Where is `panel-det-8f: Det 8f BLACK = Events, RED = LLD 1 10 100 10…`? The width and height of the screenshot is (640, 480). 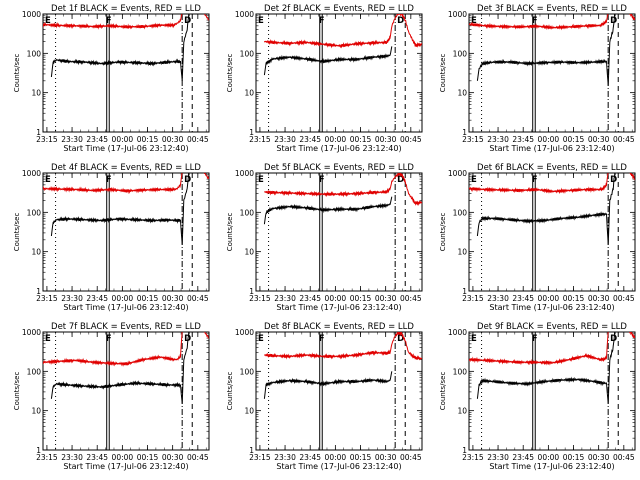 panel-det-8f: Det 8f BLACK = Events, RED = LLD 1 10 100 10… is located at coordinates (324, 396).